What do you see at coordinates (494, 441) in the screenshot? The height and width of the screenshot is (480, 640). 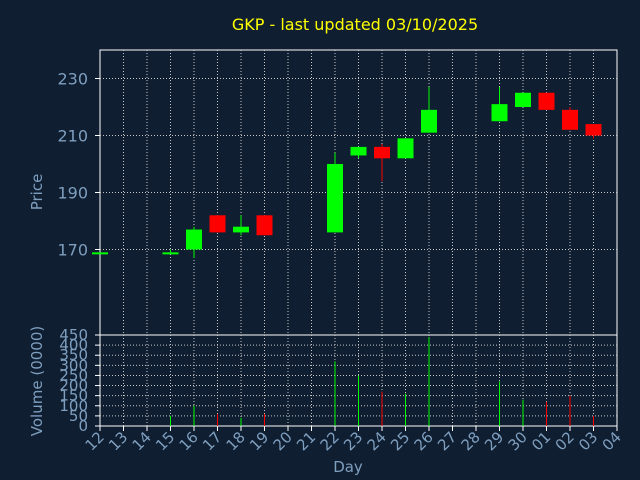 I see `day-tick-label: 29` at bounding box center [494, 441].